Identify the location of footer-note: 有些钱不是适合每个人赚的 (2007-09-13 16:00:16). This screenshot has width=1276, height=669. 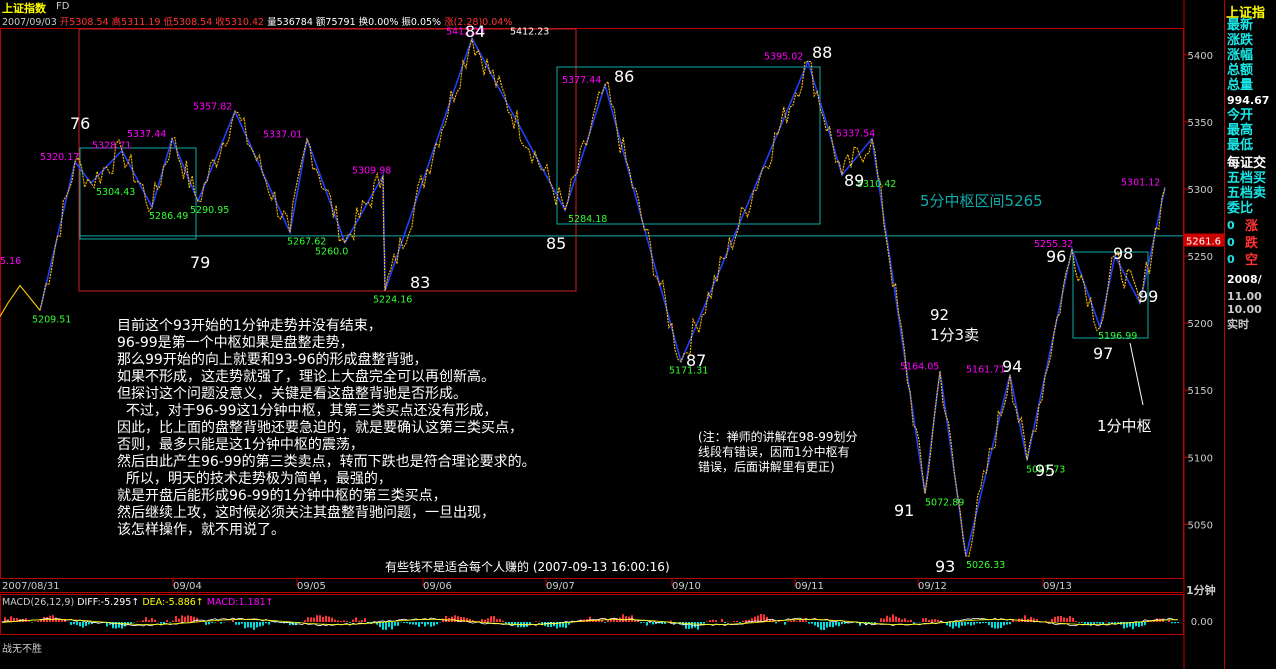
(527, 567).